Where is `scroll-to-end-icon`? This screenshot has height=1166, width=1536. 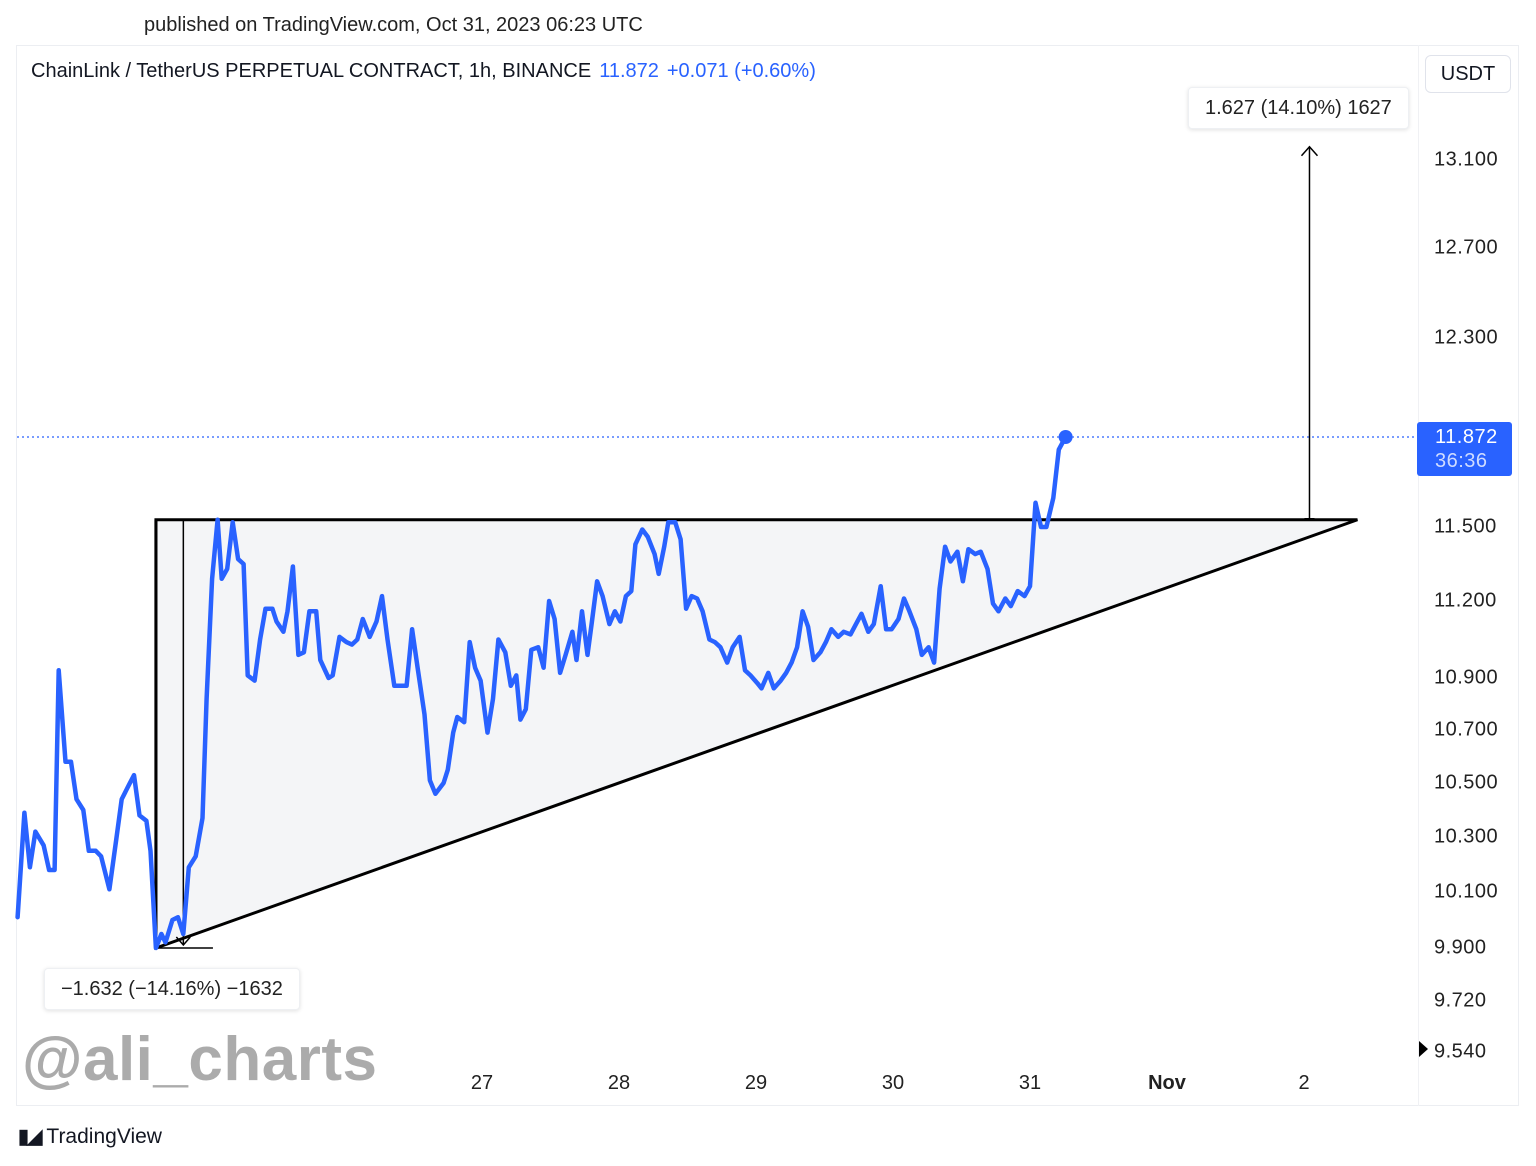
scroll-to-end-icon is located at coordinates (1423, 1049).